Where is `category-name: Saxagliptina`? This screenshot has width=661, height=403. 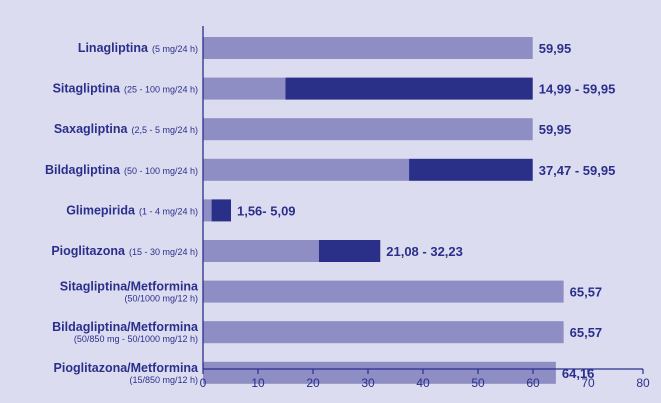
category-name: Saxagliptina is located at coordinates (91, 129).